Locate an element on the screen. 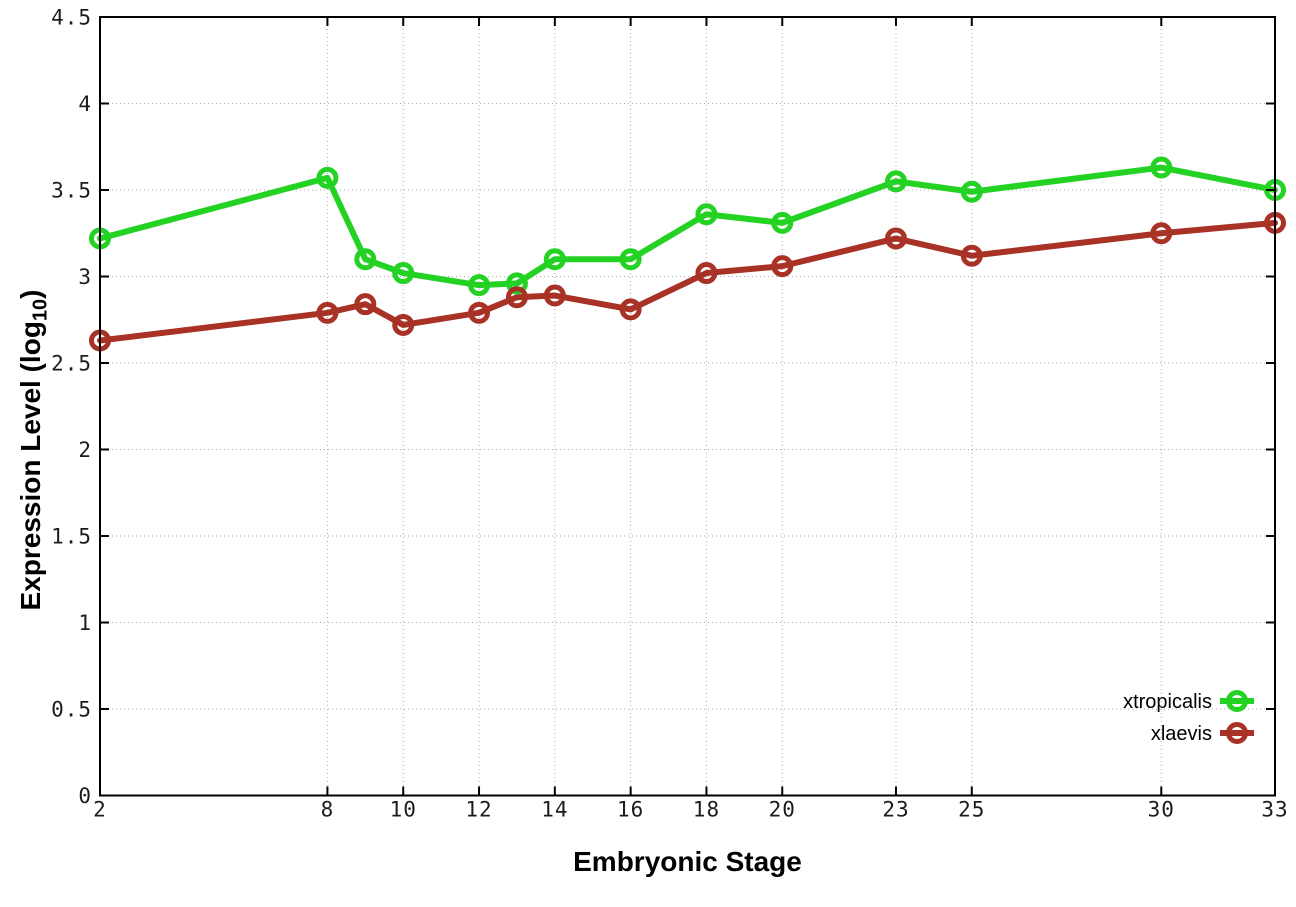 This screenshot has width=1296, height=907. x-tick-label-12: 12 is located at coordinates (478, 810).